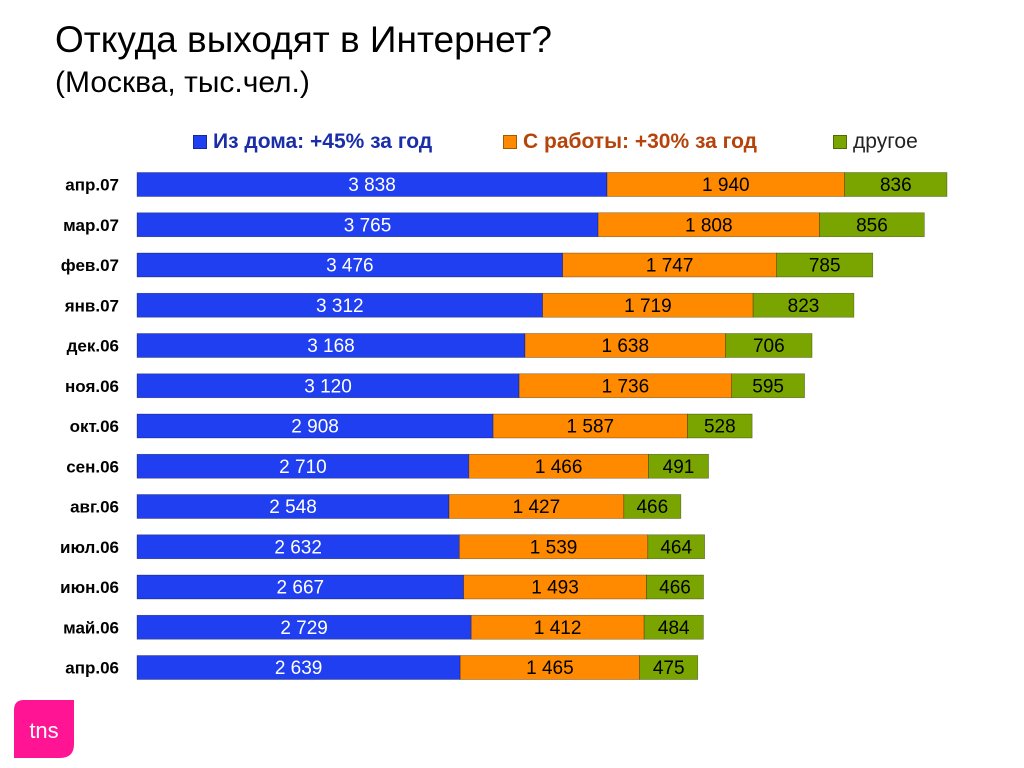  What do you see at coordinates (885, 141) in the screenshot?
I see `legend-label-other: другое` at bounding box center [885, 141].